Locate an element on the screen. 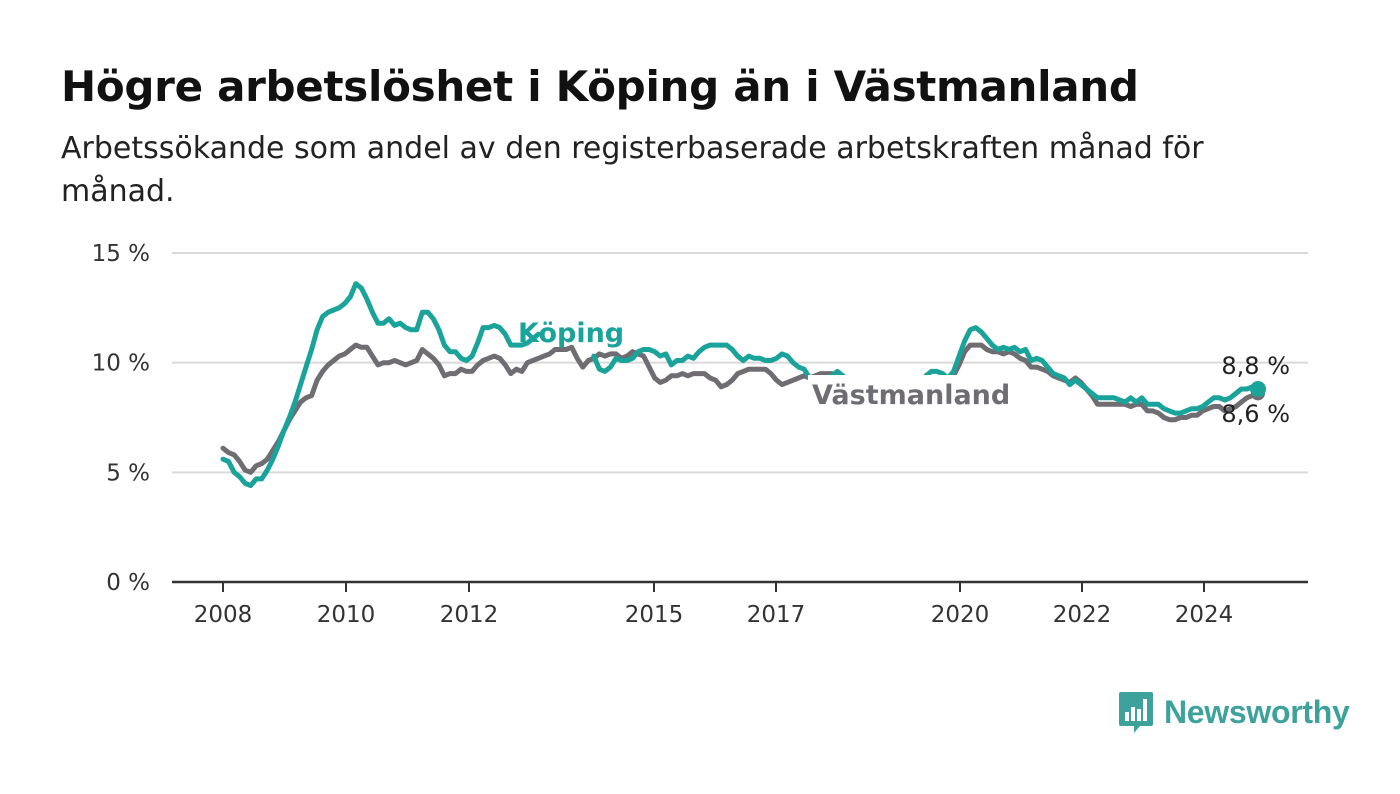  x-tick-label: 2012 is located at coordinates (469, 615).